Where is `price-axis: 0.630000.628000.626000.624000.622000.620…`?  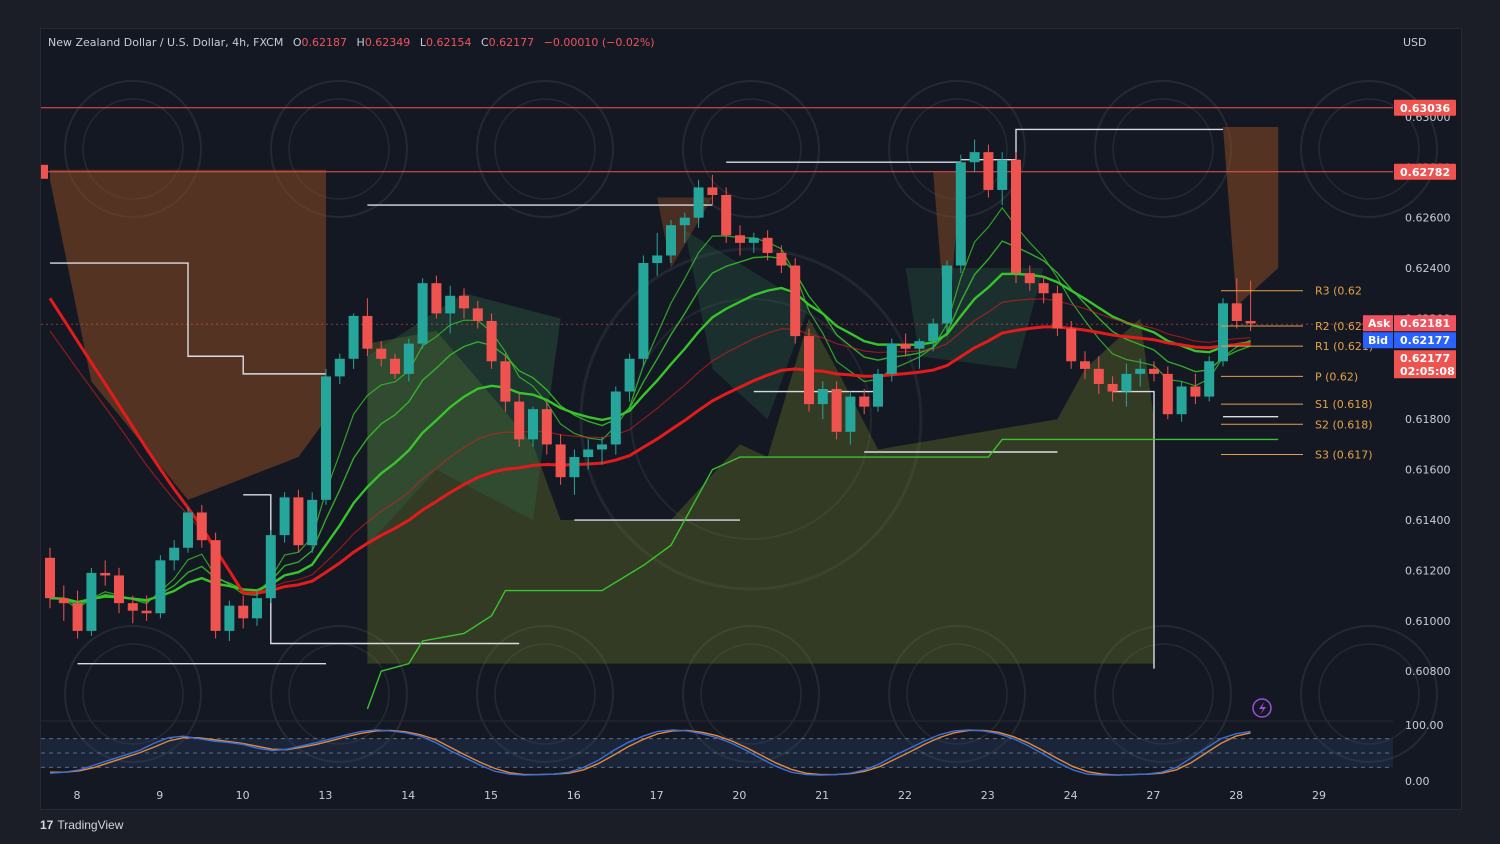
price-axis: 0.630000.628000.626000.624000.622000.620… is located at coordinates (1428, 394).